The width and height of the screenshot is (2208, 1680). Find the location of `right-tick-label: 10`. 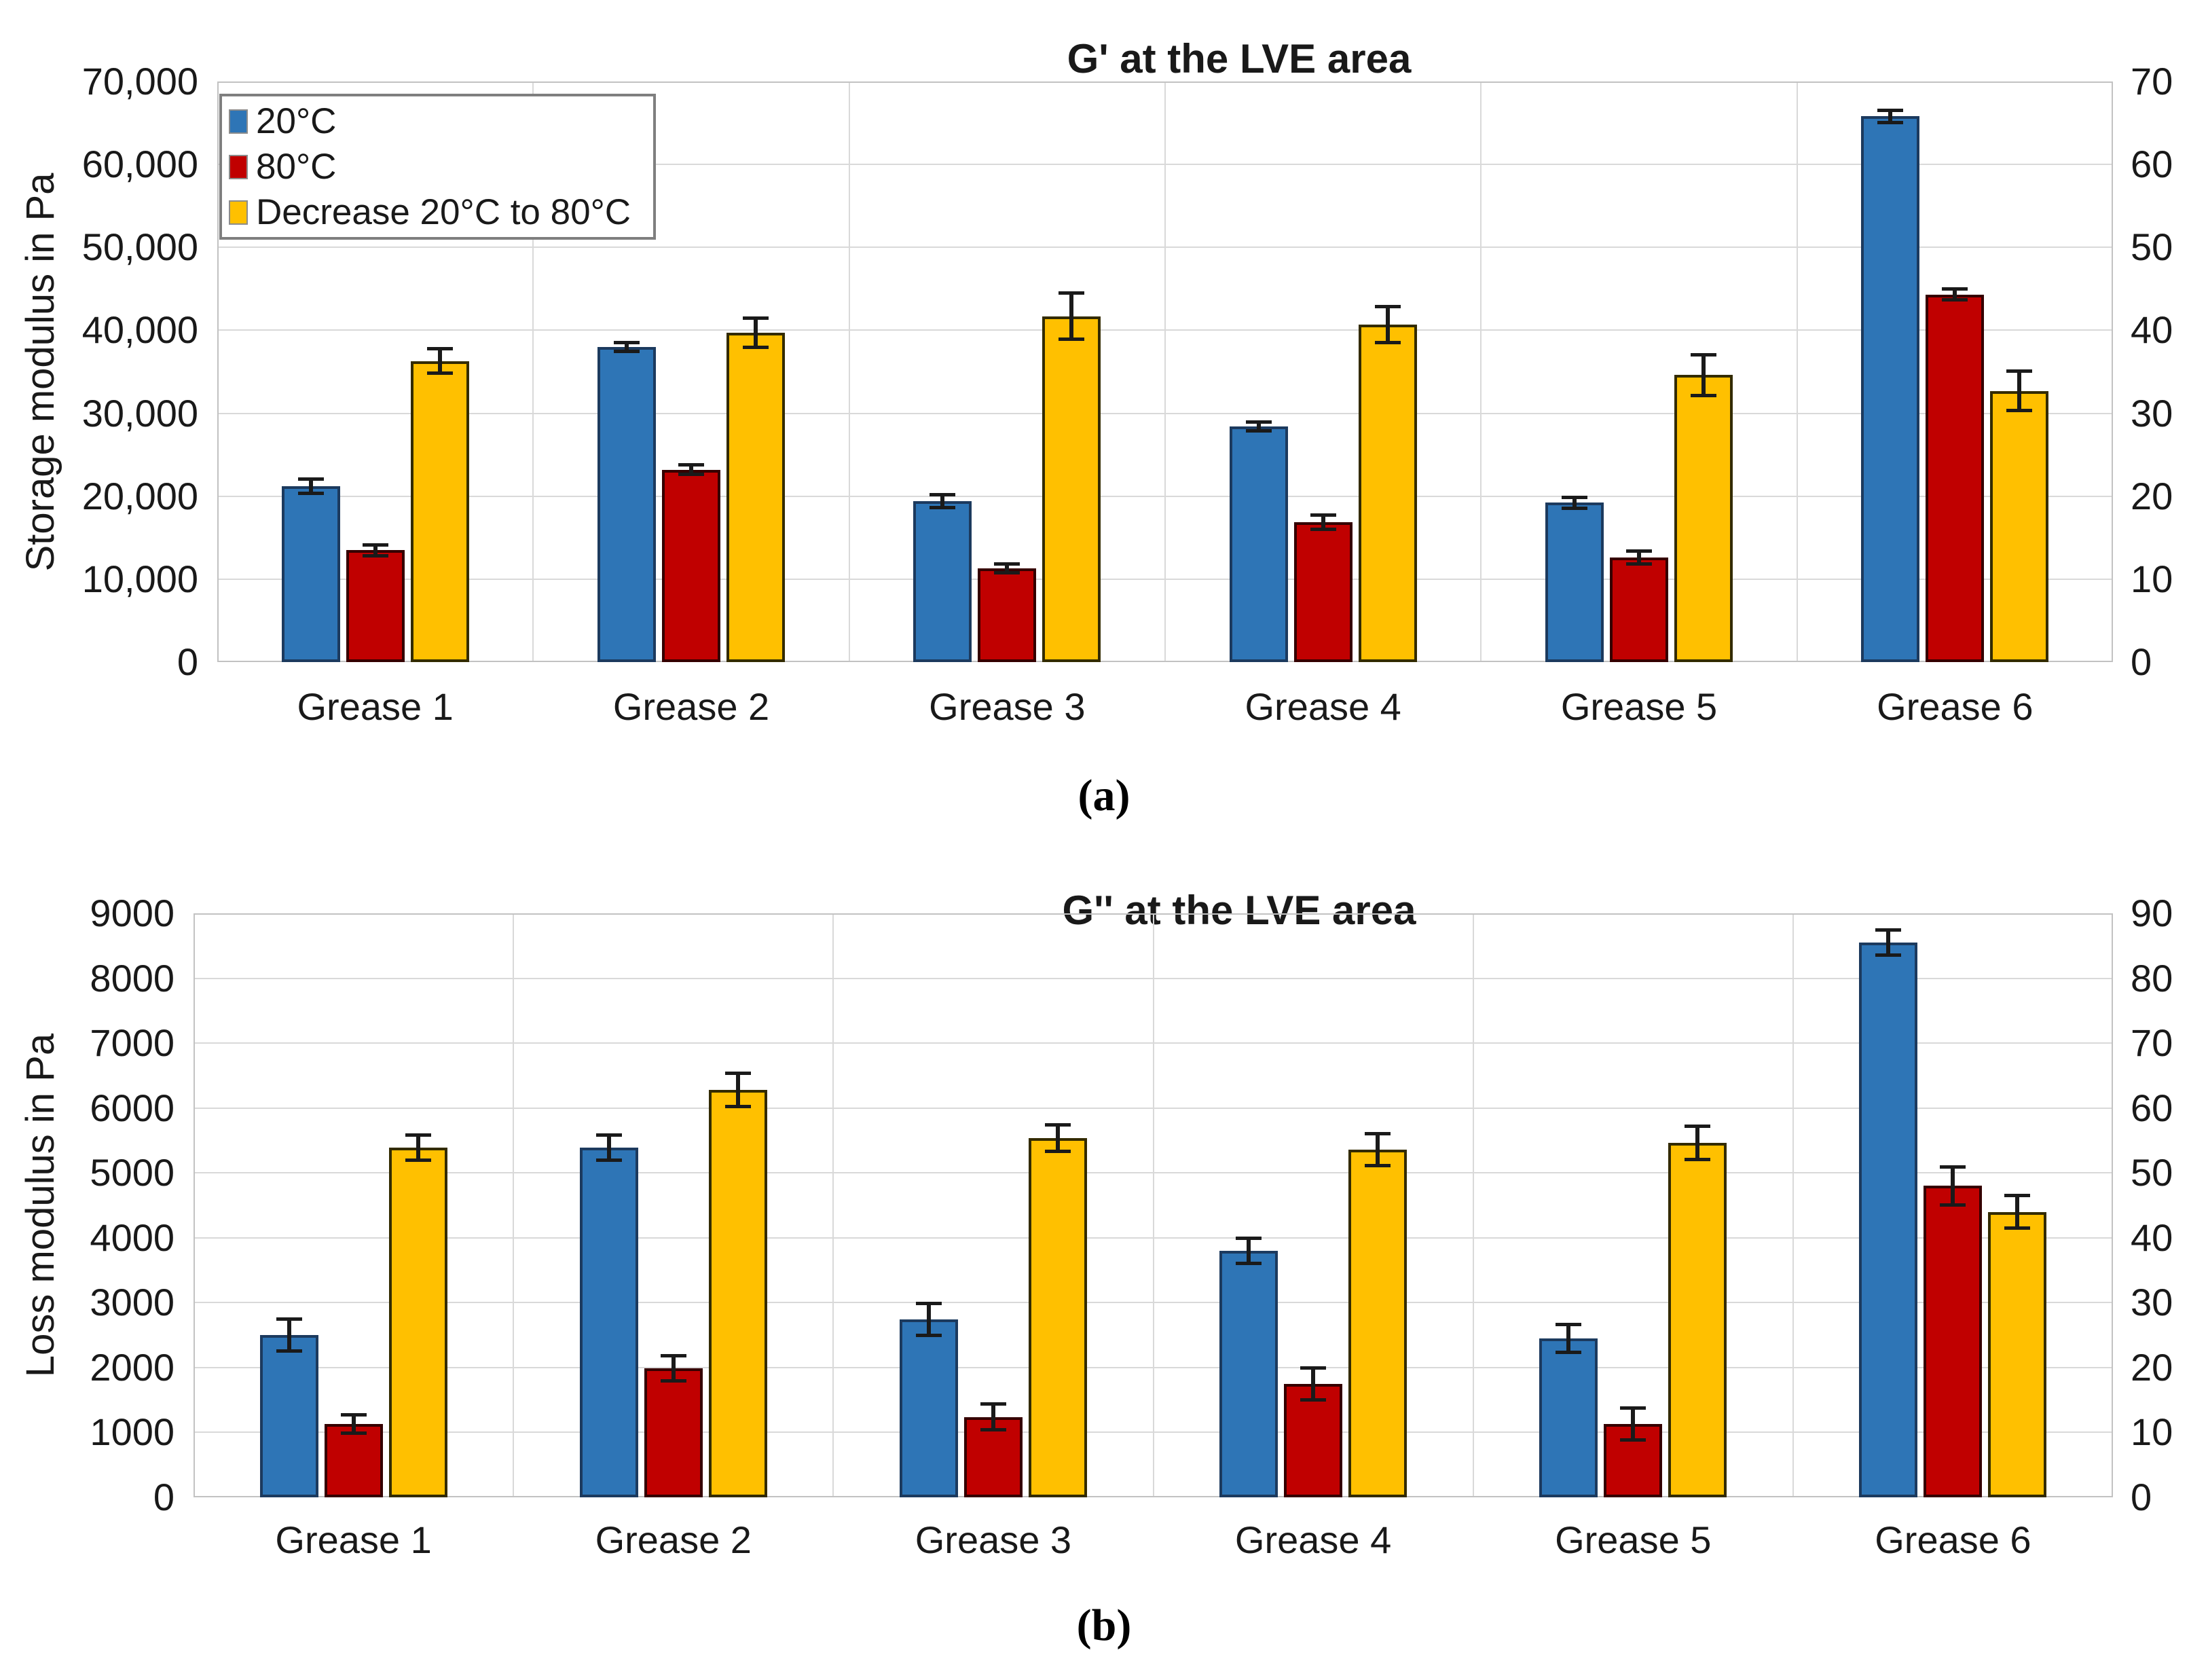

right-tick-label: 10 is located at coordinates (2152, 578).